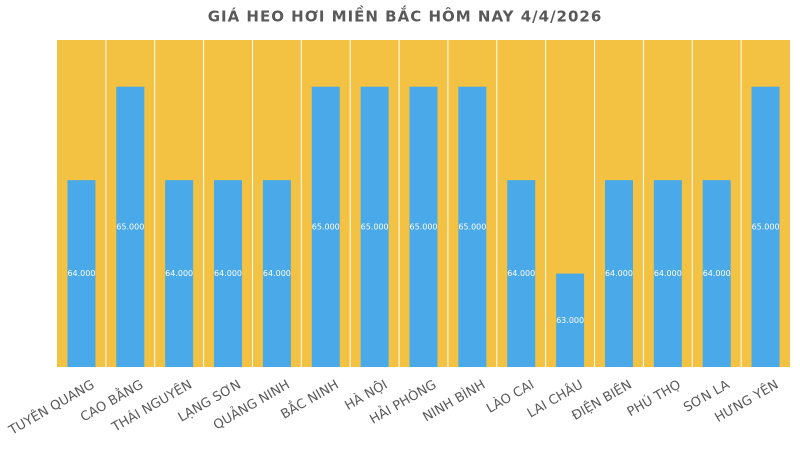 The width and height of the screenshot is (800, 466). I want to click on x-tick-label: THÁI NGUYÊN, so click(151, 406).